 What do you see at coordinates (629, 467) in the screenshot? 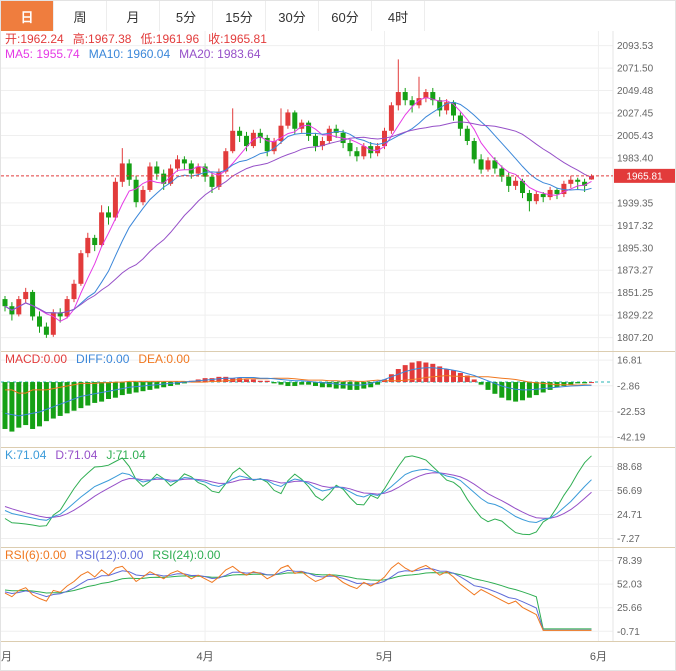
I see `svg-text: 88.68` at bounding box center [629, 467].